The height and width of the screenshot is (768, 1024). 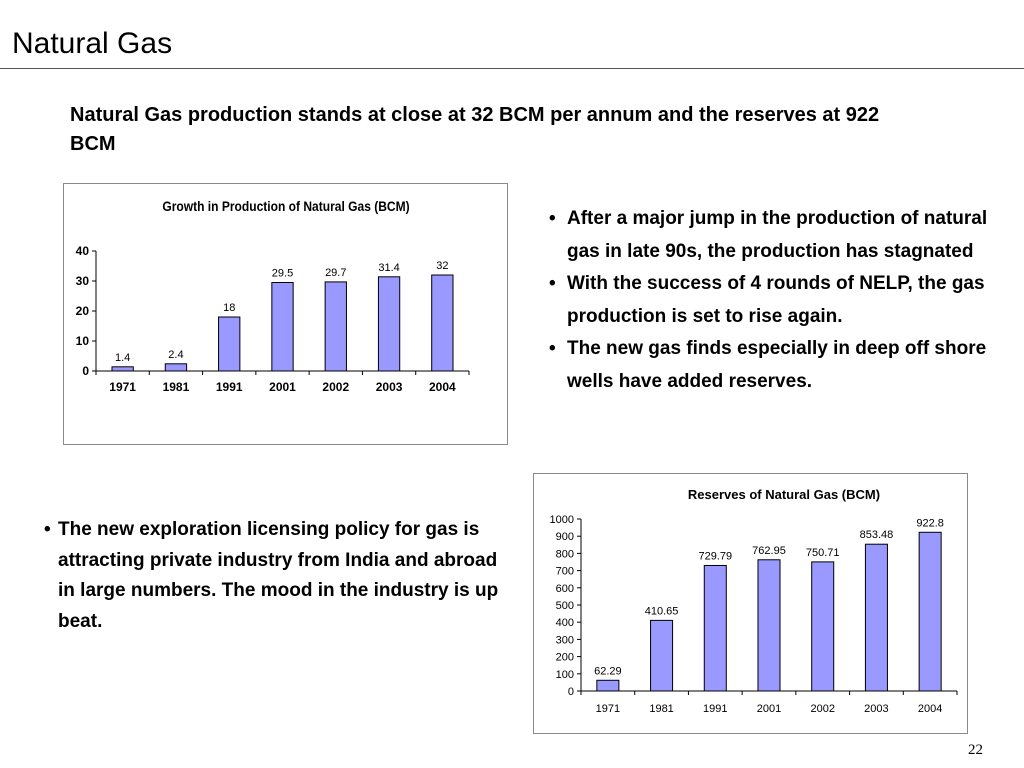 What do you see at coordinates (975, 750) in the screenshot?
I see `page-number: 22` at bounding box center [975, 750].